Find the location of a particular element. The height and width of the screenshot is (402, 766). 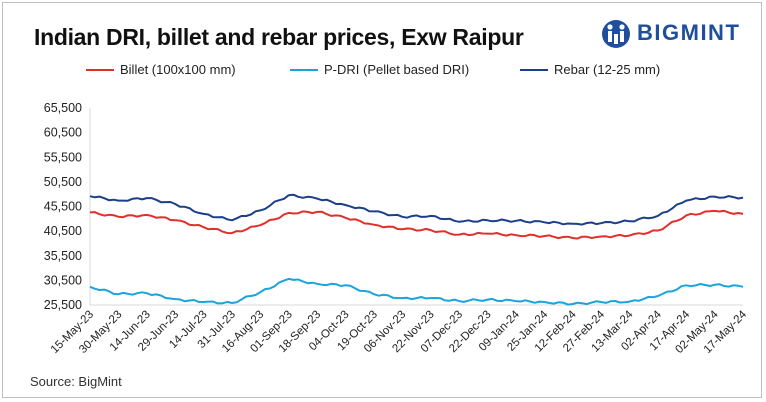

source-note: Source: BigMint is located at coordinates (76, 381).